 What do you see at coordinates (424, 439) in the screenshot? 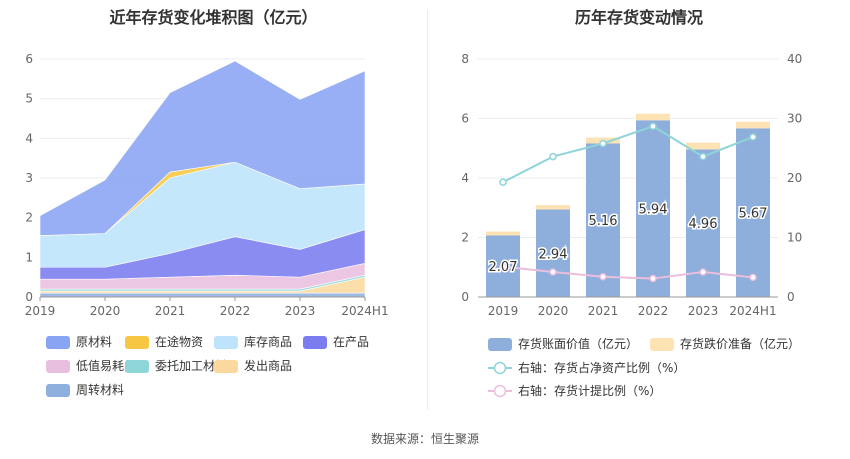
I see `data-source: 数据来源：恒生聚源` at bounding box center [424, 439].